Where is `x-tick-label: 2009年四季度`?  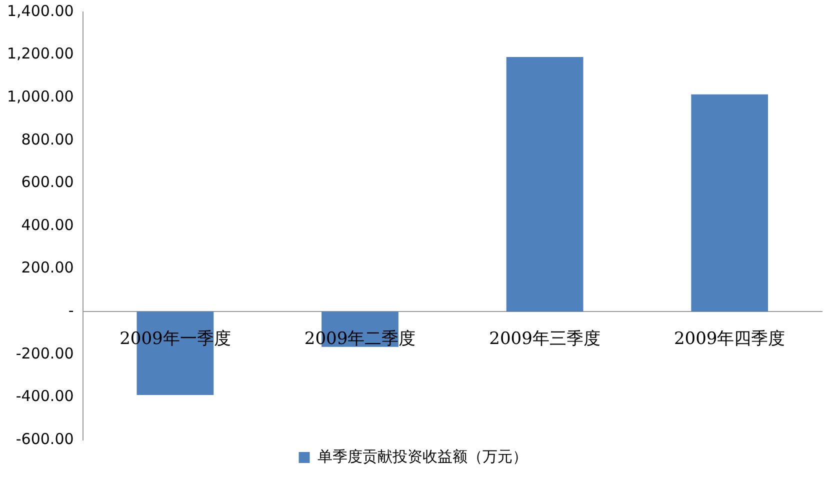
x-tick-label: 2009年四季度 is located at coordinates (730, 339).